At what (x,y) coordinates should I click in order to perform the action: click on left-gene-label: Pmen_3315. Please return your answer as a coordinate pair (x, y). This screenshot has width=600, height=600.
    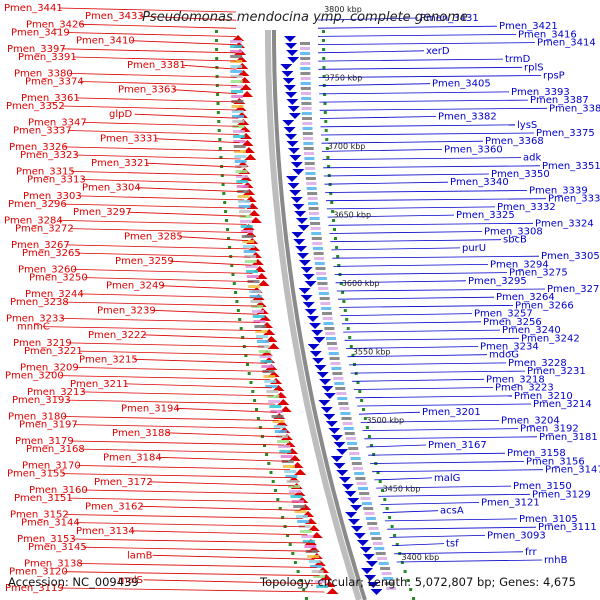
    Looking at the image, I should click on (45, 171).